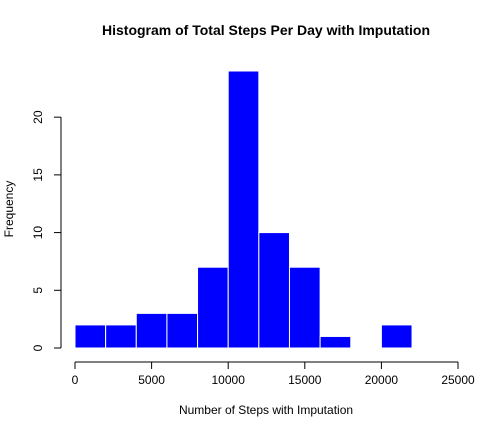  I want to click on y-tick-label: 10, so click(38, 233).